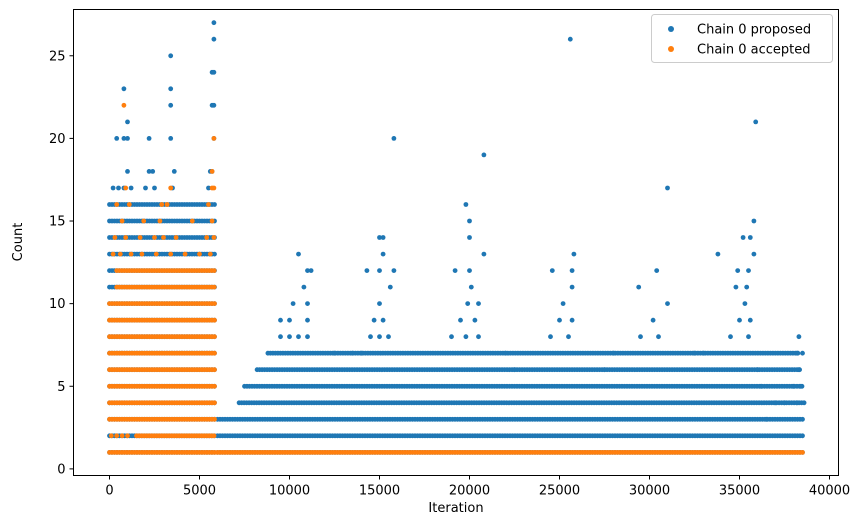 The image size is (854, 525). What do you see at coordinates (109, 491) in the screenshot?
I see `x-tick-label: 0` at bounding box center [109, 491].